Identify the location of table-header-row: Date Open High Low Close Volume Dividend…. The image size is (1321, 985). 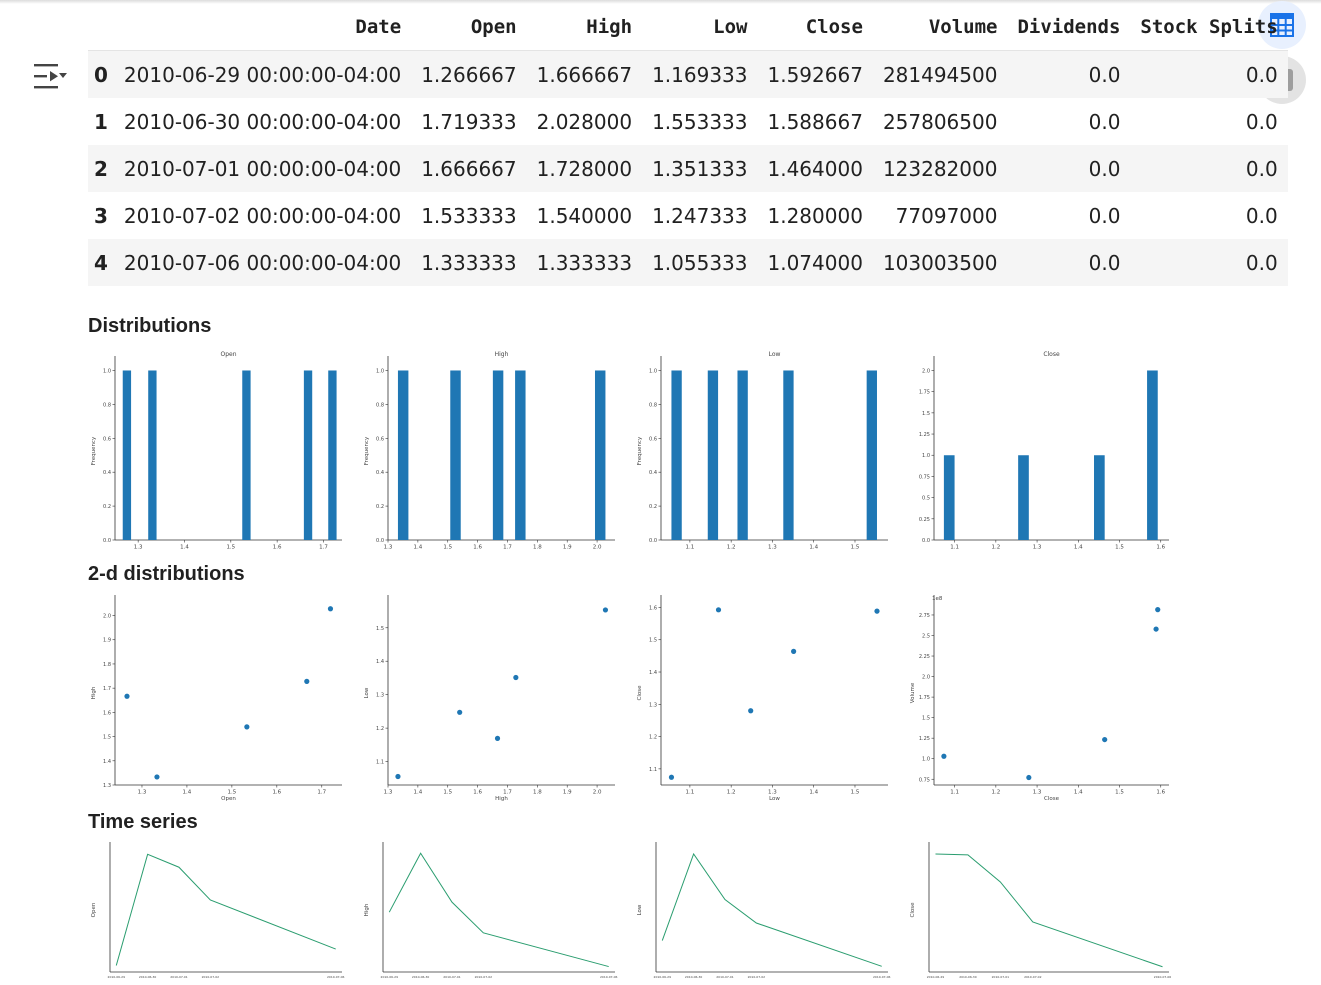
(688, 27).